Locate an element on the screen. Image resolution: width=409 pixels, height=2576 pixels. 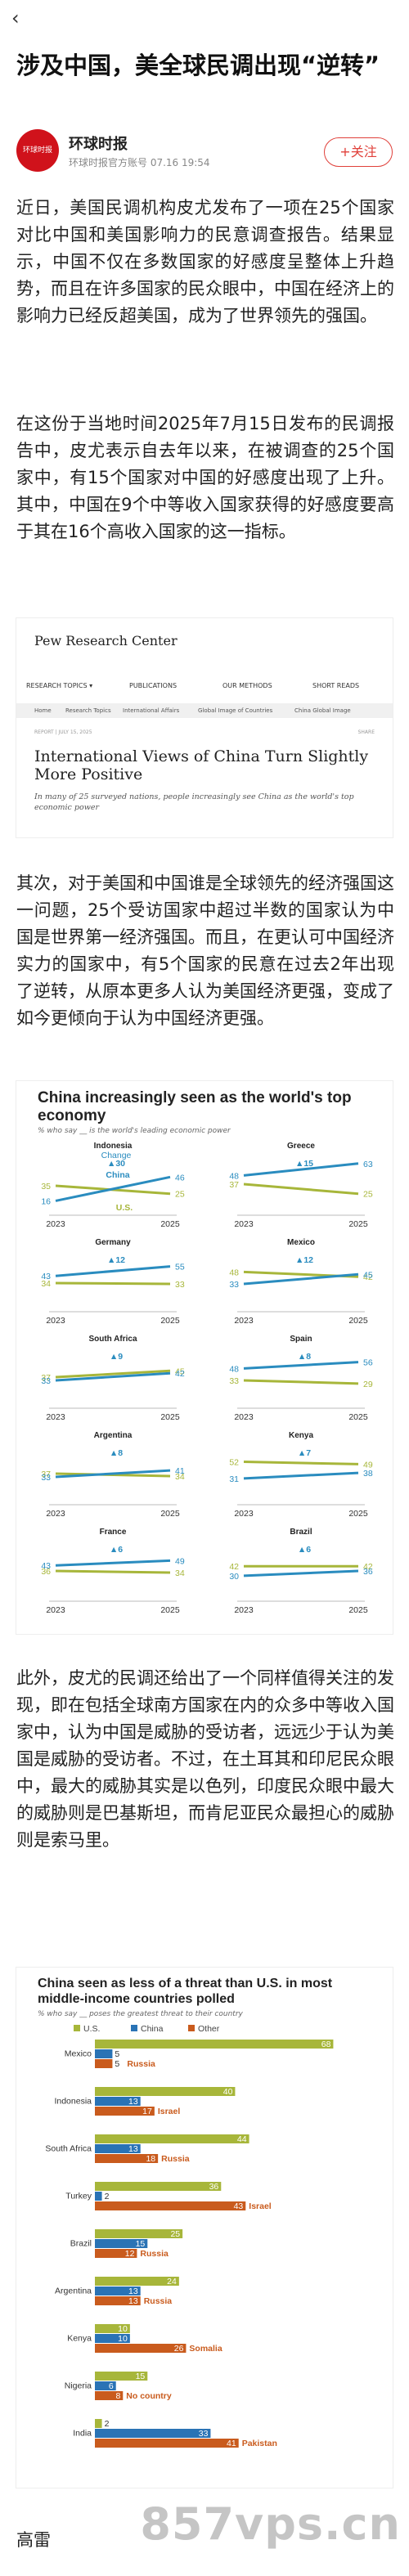
change-label: ▲30 is located at coordinates (116, 1164).